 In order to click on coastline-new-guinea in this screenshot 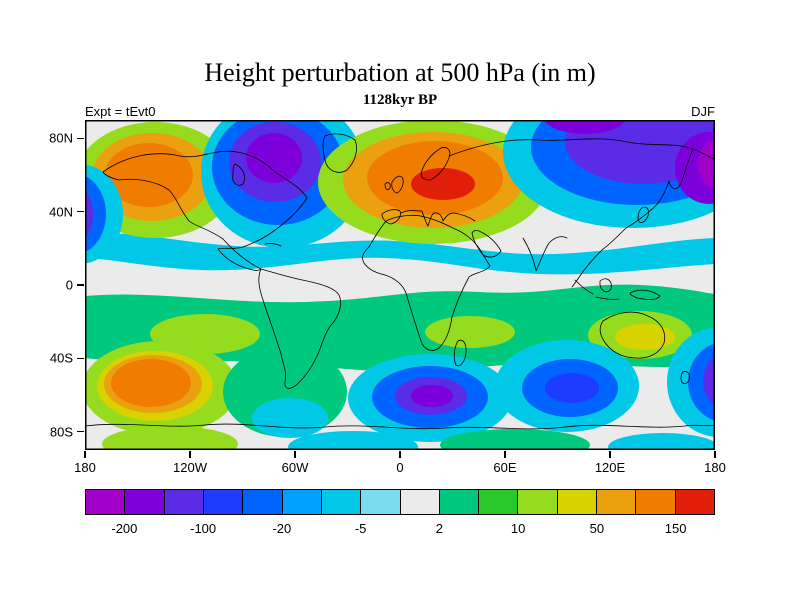, I will do `click(645, 295)`.